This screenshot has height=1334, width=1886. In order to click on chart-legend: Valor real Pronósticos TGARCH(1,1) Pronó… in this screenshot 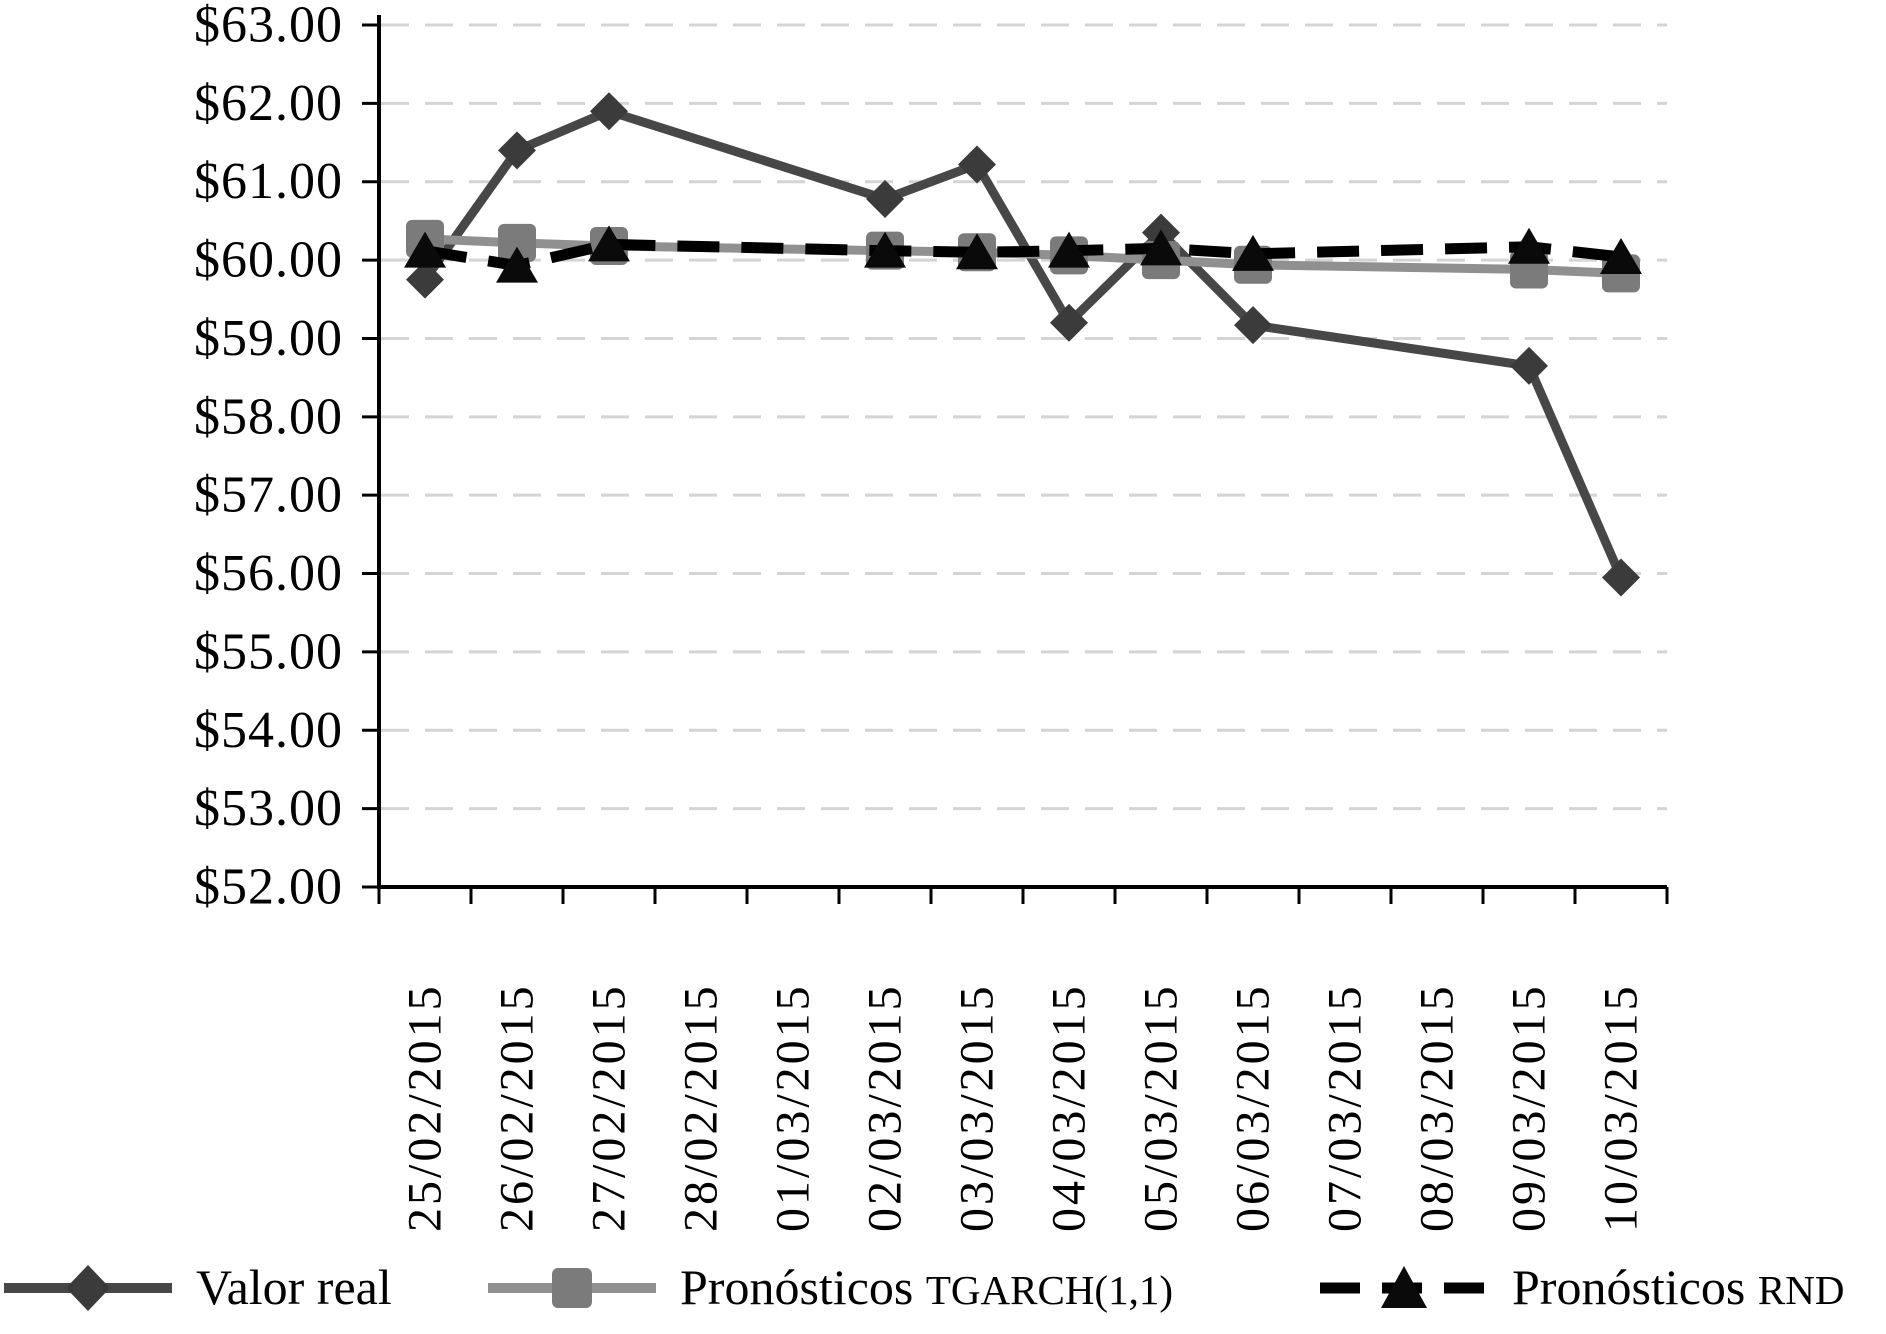, I will do `click(943, 1288)`.